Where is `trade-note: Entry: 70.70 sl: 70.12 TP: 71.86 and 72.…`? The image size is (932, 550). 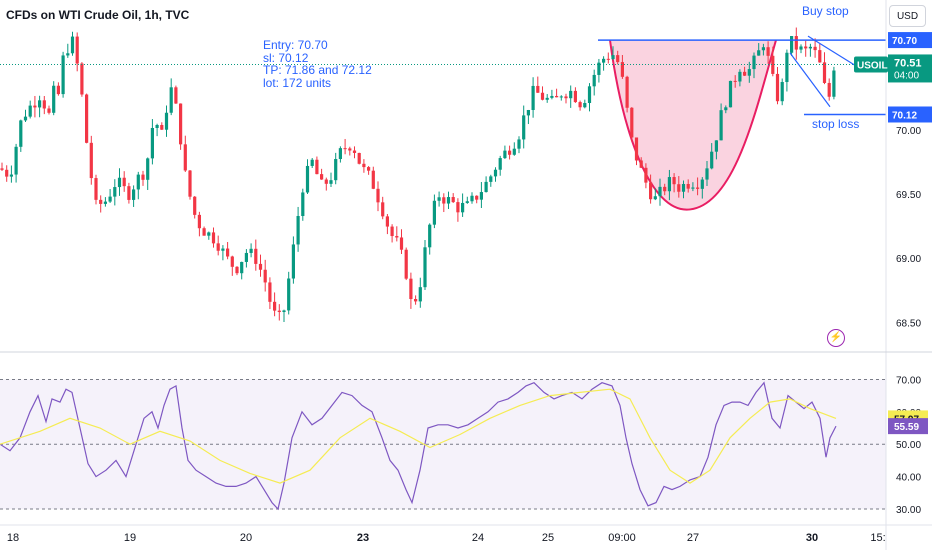 trade-note: Entry: 70.70 sl: 70.12 TP: 71.86 and 72.… is located at coordinates (317, 64).